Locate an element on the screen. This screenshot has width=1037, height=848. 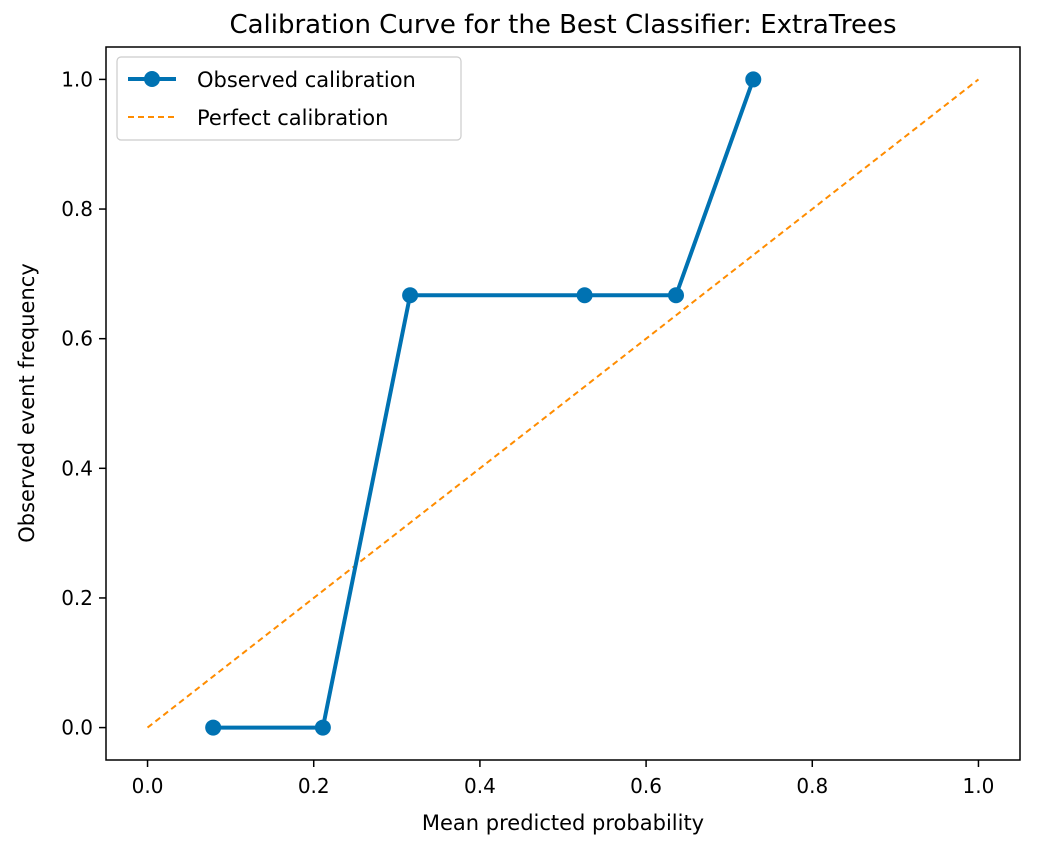
y-axis: 0.0 0.2 0.4 0.6 0.8 1.0 is located at coordinates (83, 403).